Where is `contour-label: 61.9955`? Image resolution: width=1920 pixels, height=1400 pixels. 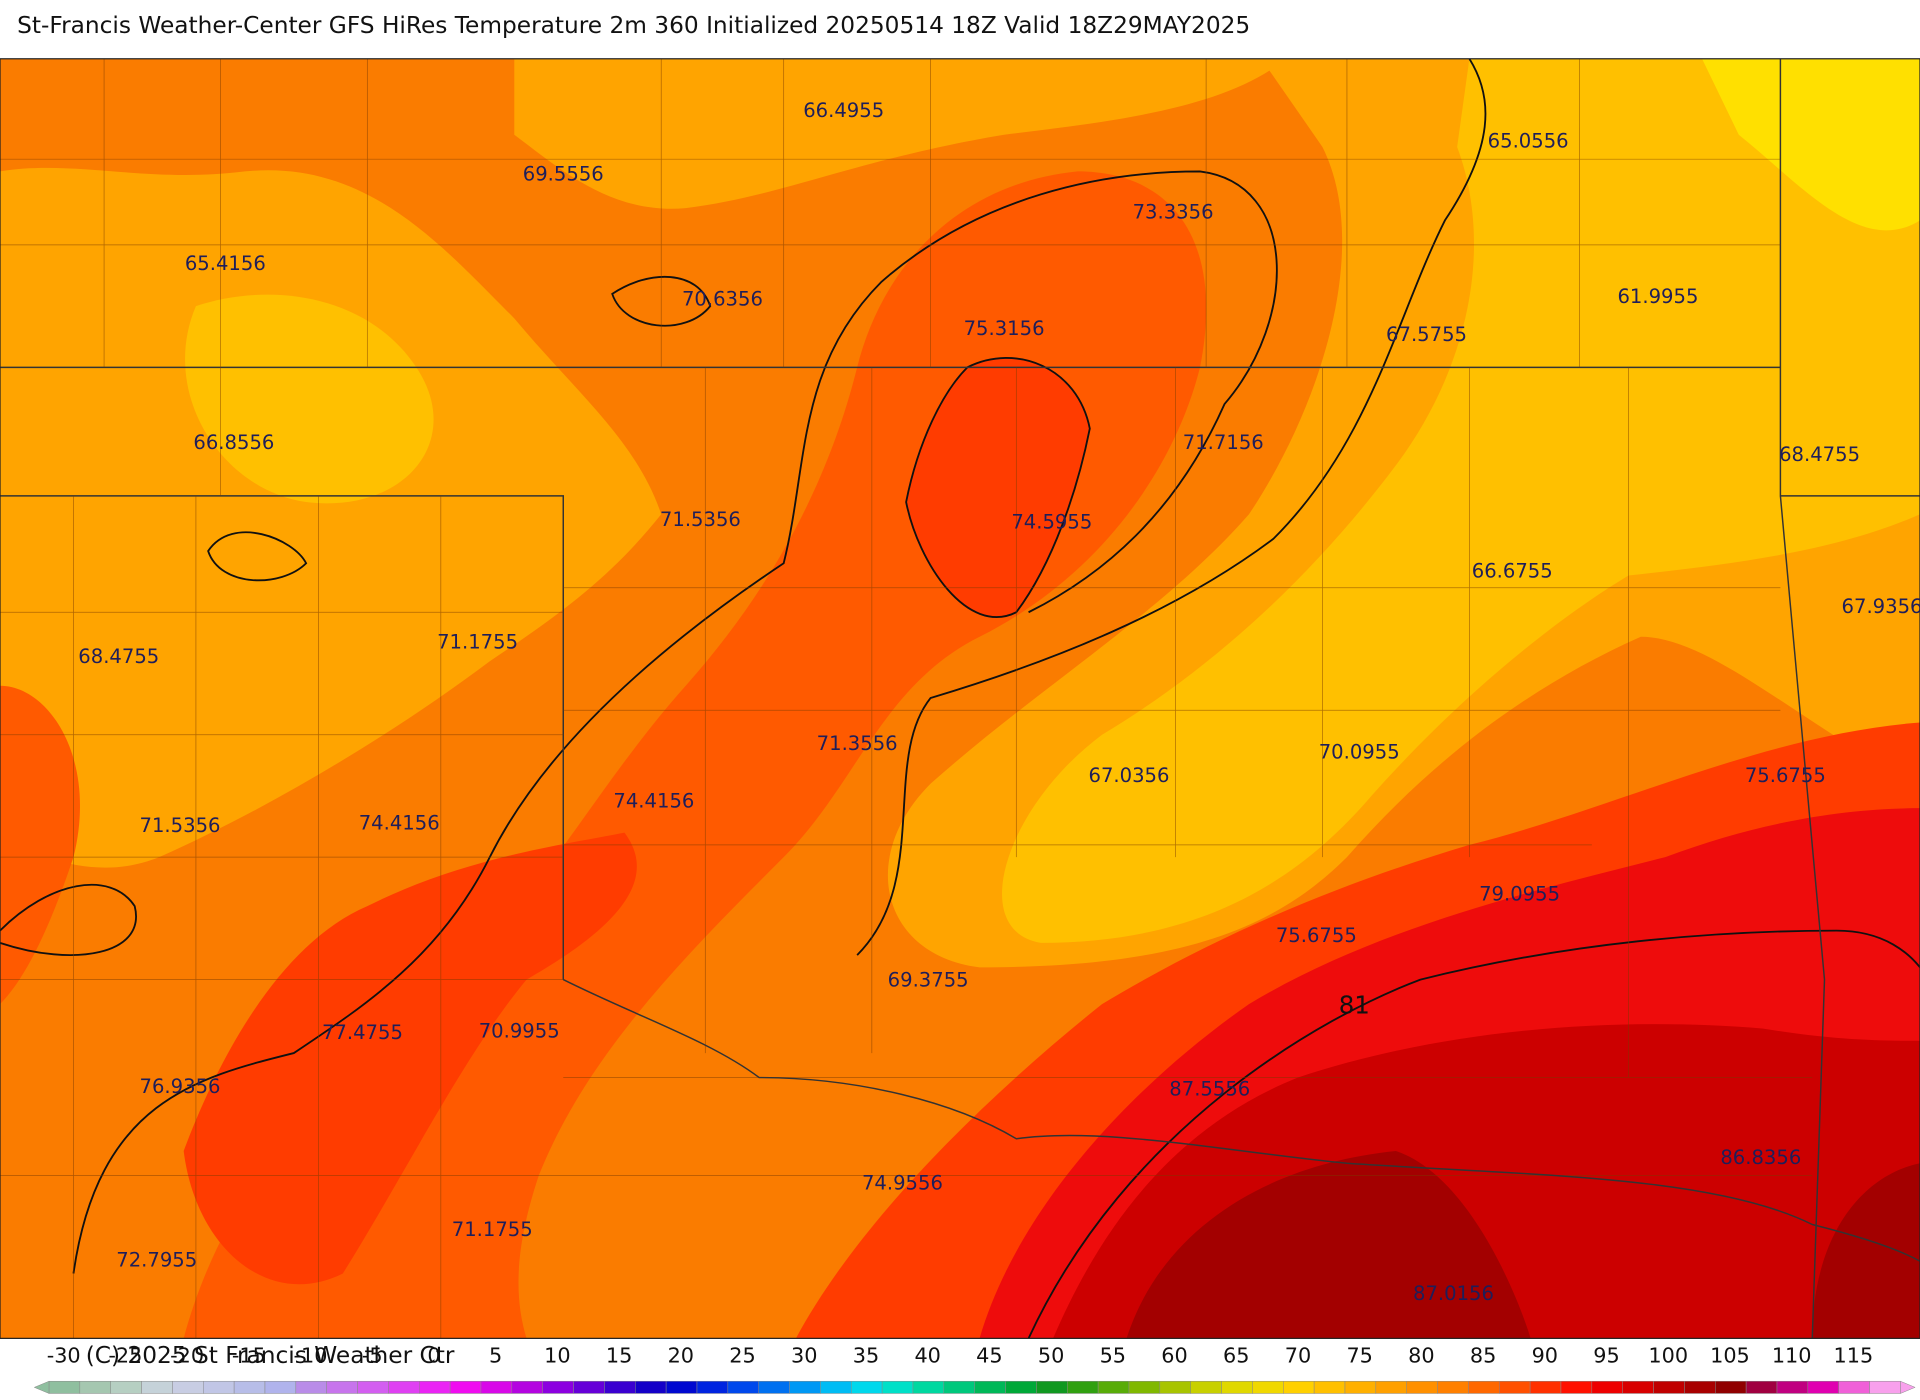 contour-label: 61.9955 is located at coordinates (1657, 296).